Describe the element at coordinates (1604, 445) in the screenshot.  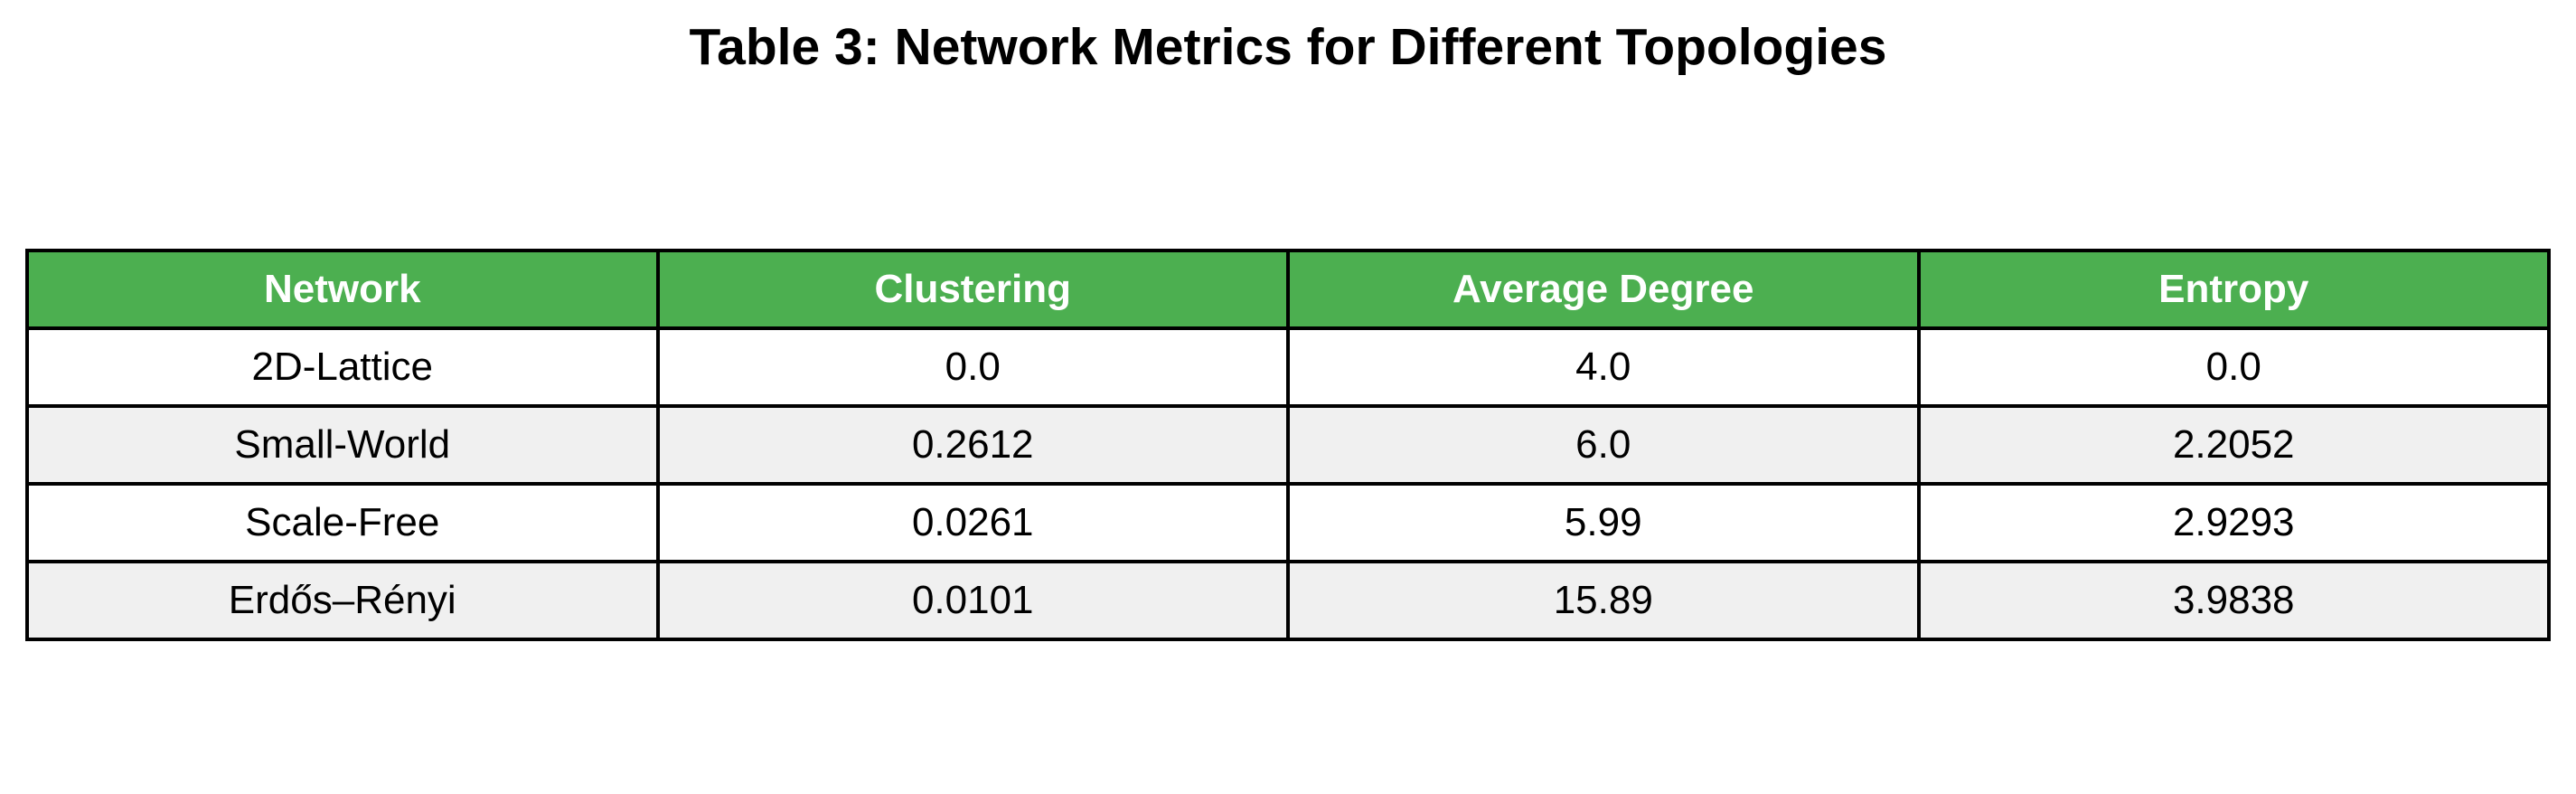
I see `cell-average-degree: 6.0` at that location.